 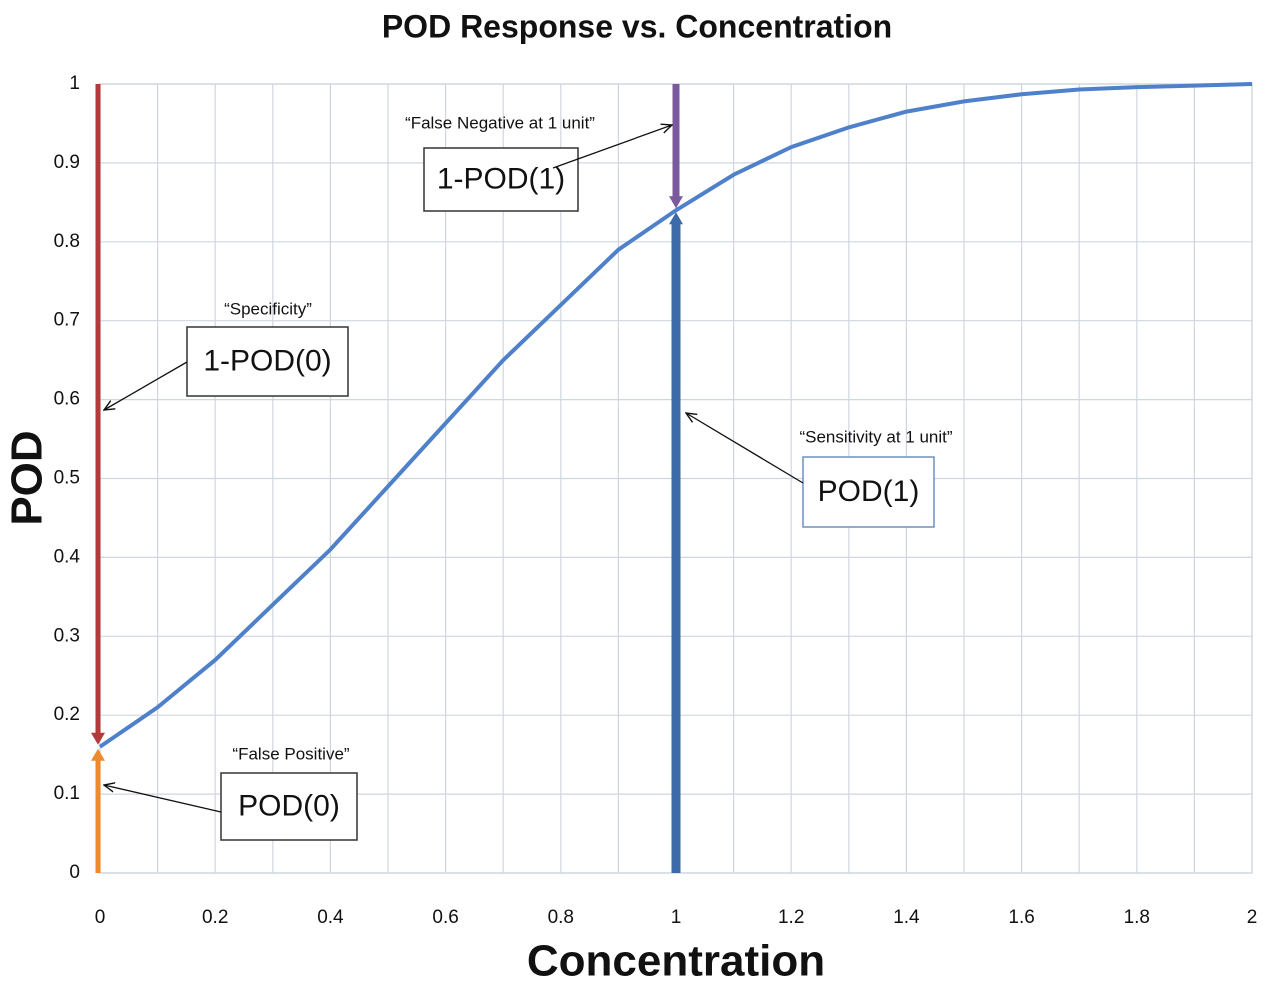 I want to click on annotation-caption: “Sensitivity at 1 unit”, so click(x=875, y=436).